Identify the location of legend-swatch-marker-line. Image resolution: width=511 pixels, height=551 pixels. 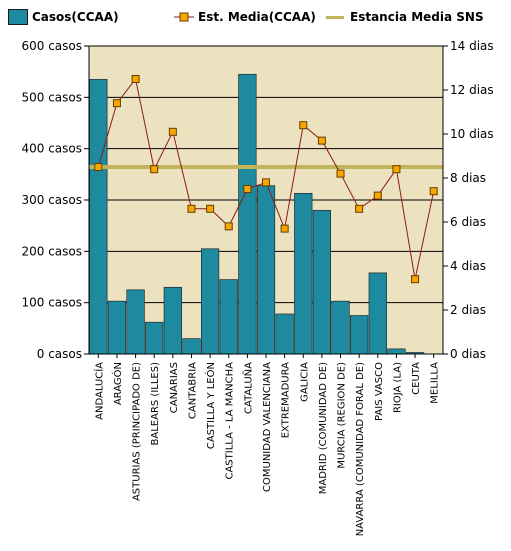
(184, 17).